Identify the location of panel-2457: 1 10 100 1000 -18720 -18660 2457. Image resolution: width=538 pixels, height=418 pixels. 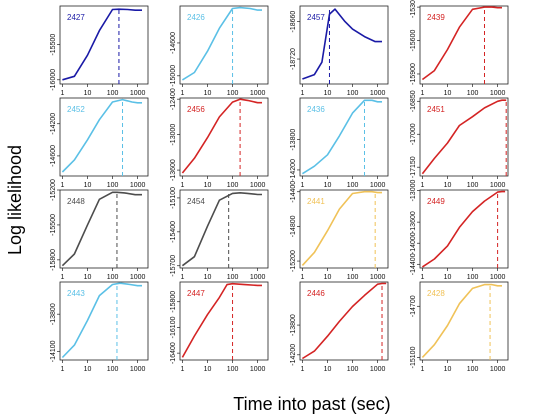
(339, 51).